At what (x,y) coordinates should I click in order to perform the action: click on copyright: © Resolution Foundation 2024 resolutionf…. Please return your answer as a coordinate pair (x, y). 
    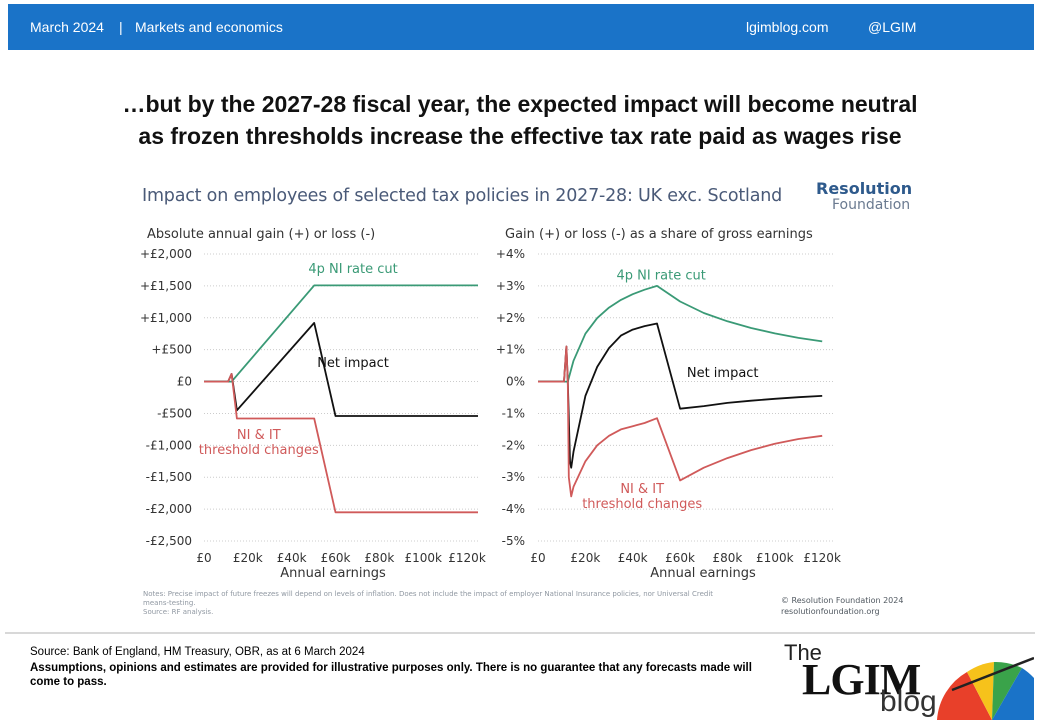
    Looking at the image, I should click on (842, 606).